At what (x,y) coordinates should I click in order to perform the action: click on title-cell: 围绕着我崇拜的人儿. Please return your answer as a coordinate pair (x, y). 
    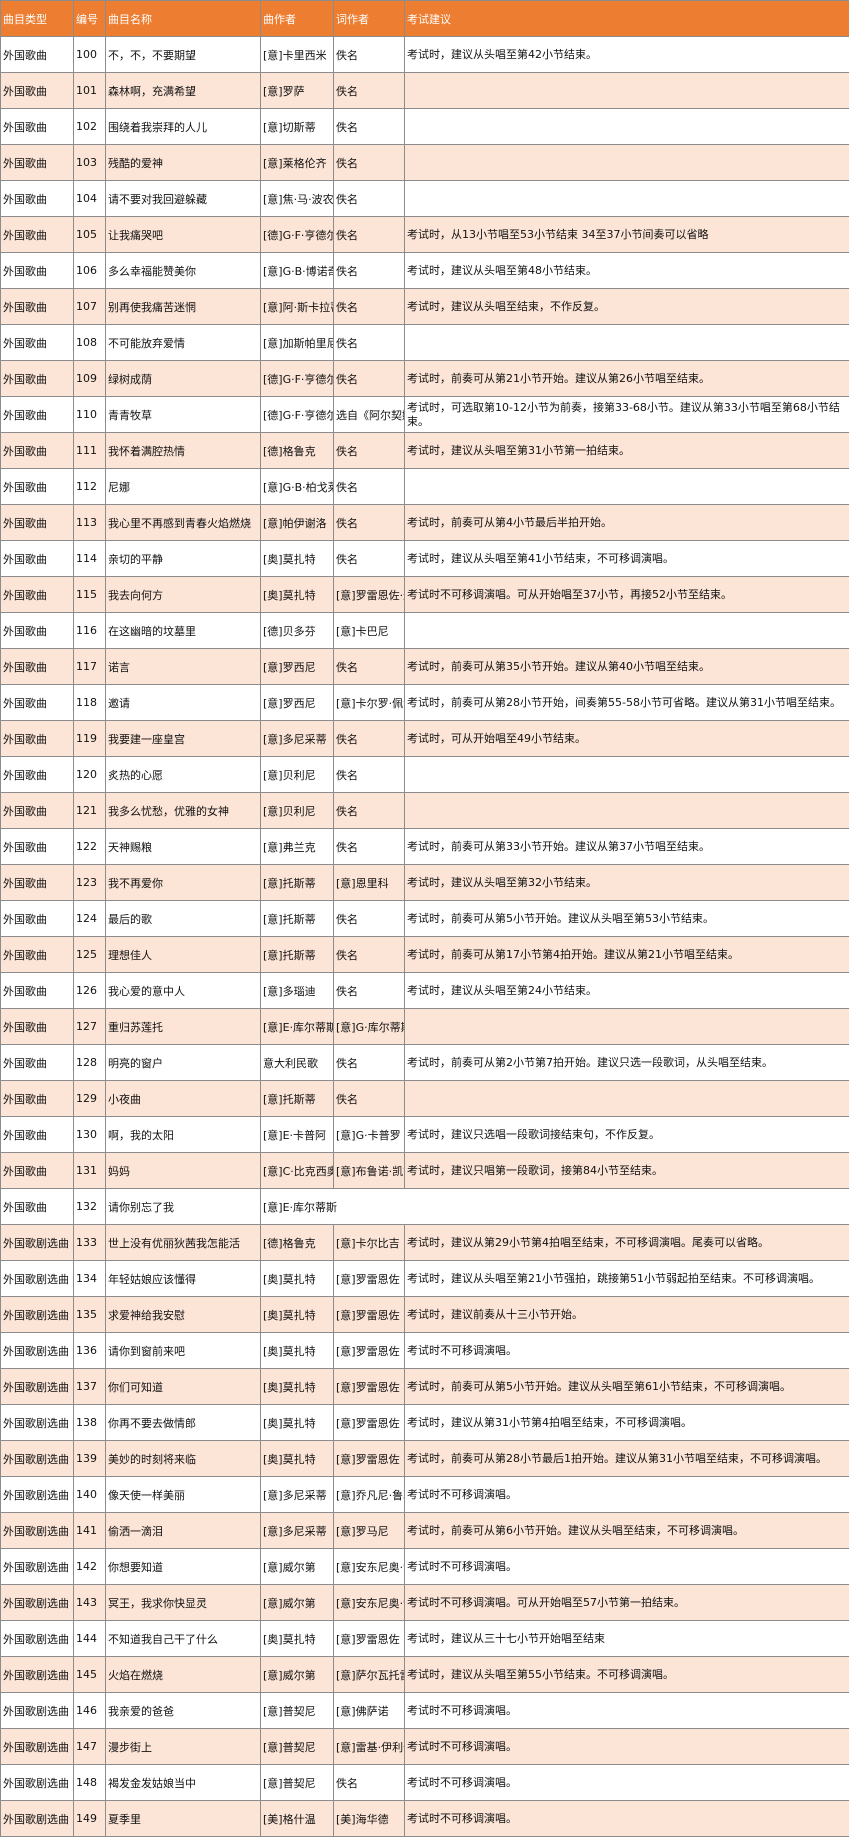
    Looking at the image, I should click on (183, 126).